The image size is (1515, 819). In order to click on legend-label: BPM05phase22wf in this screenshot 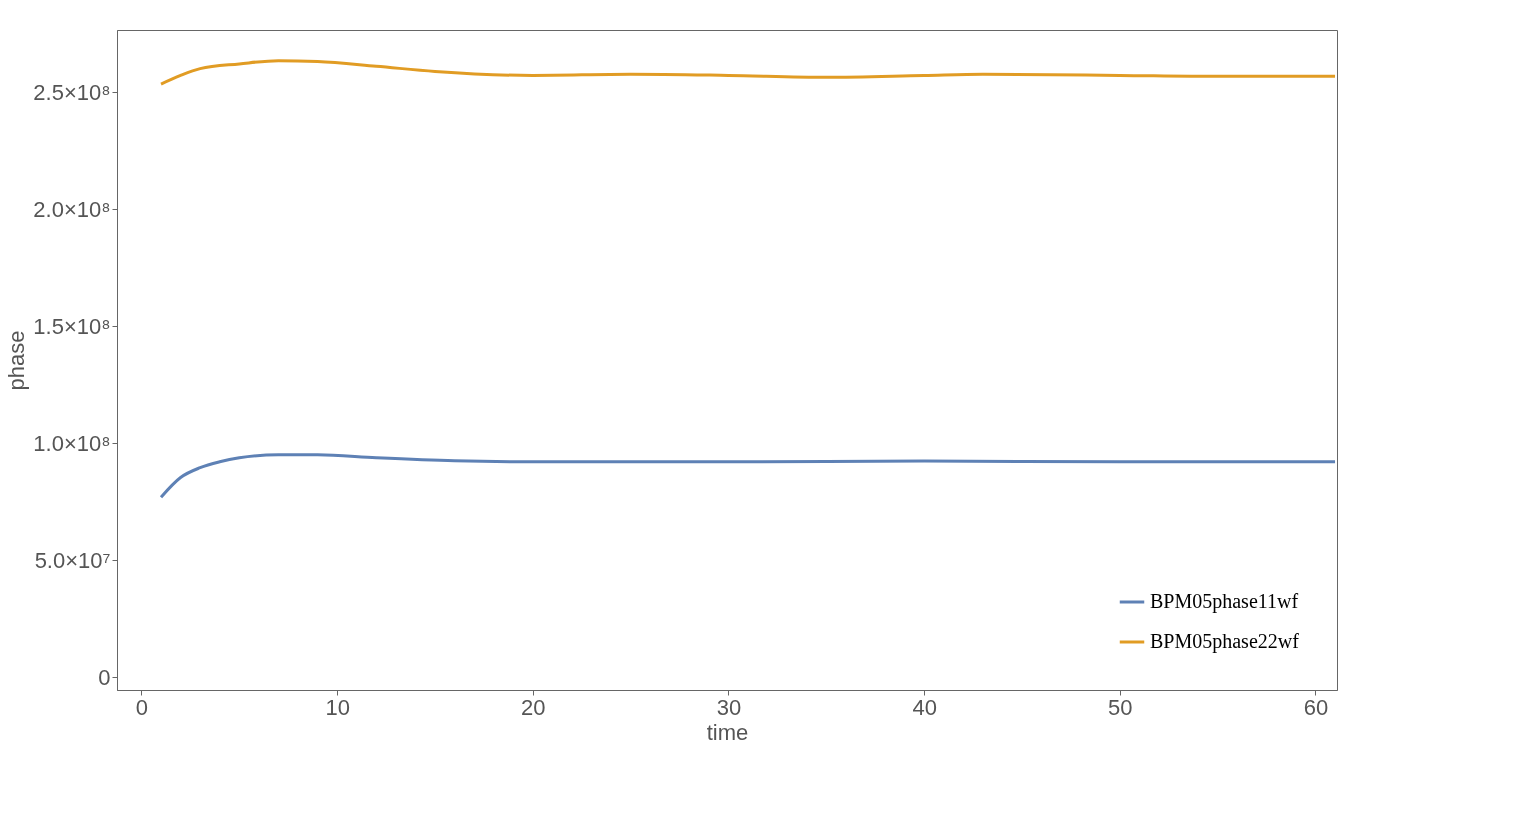, I will do `click(1225, 641)`.